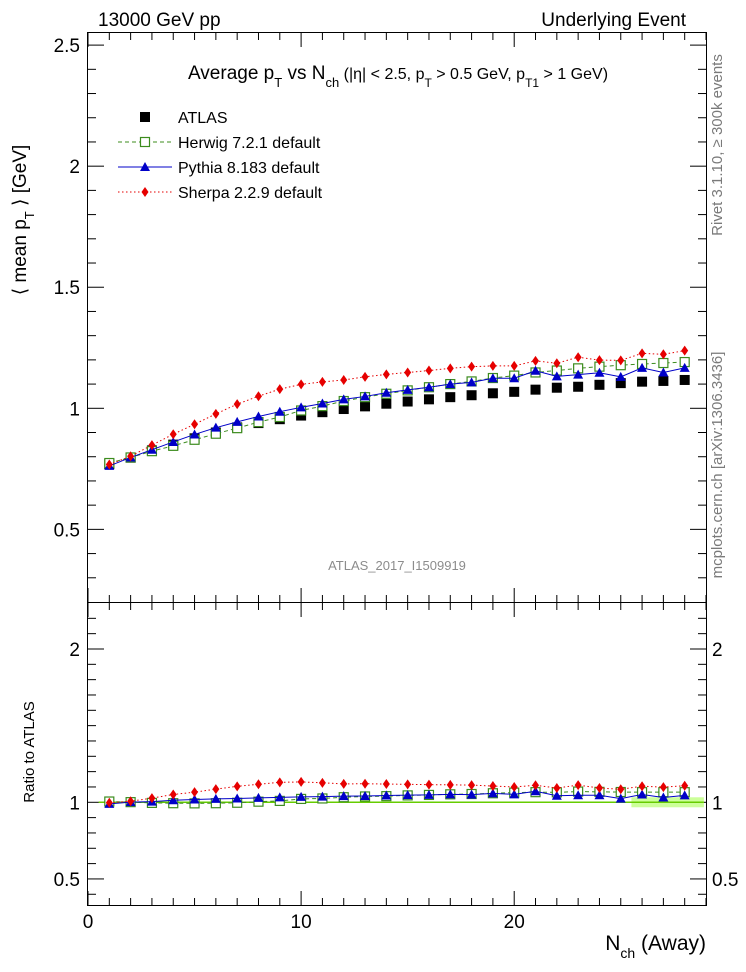 This screenshot has width=746, height=972. What do you see at coordinates (74, 650) in the screenshot?
I see `ratio-y-tick-label: 2` at bounding box center [74, 650].